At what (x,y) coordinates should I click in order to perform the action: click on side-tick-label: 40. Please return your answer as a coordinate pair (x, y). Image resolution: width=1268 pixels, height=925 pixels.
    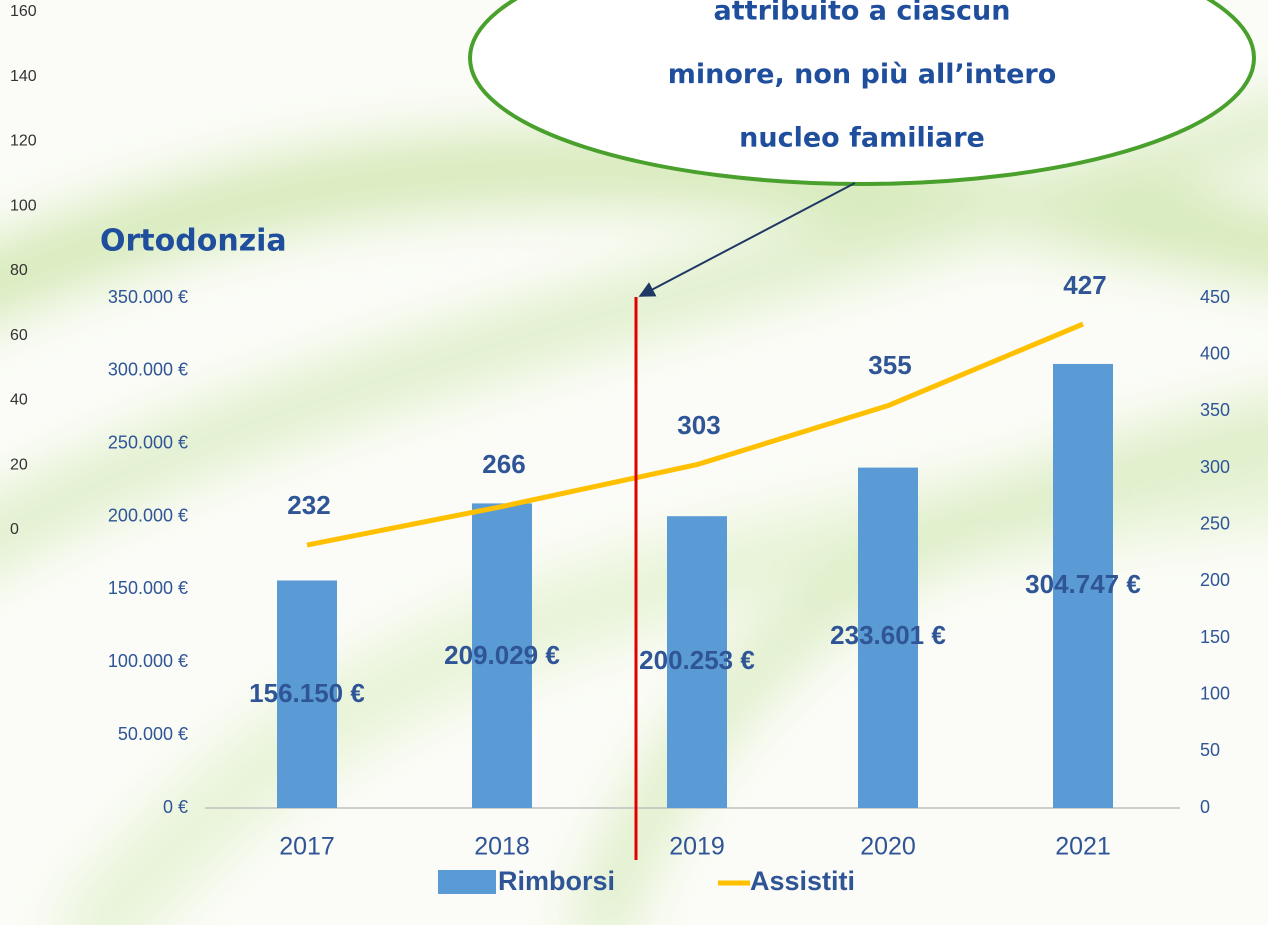
    Looking at the image, I should click on (19, 400).